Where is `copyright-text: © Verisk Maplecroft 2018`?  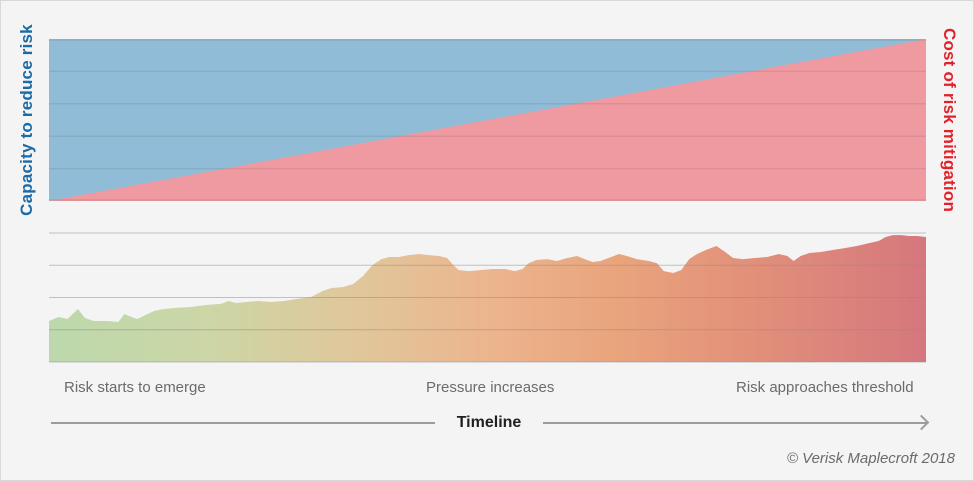 copyright-text: © Verisk Maplecroft 2018 is located at coordinates (870, 458).